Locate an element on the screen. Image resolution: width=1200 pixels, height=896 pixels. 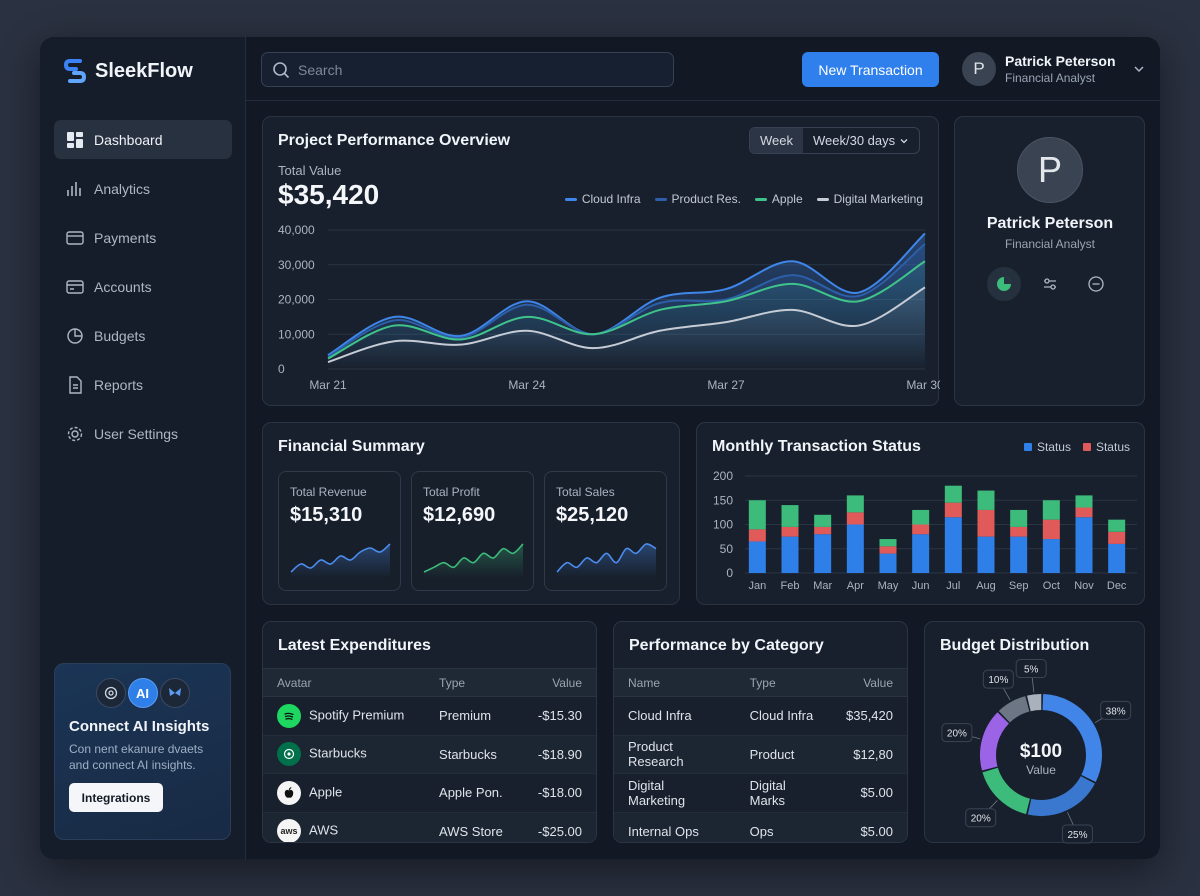
sidebar-item-budgets: Budgets is located at coordinates (143, 335).